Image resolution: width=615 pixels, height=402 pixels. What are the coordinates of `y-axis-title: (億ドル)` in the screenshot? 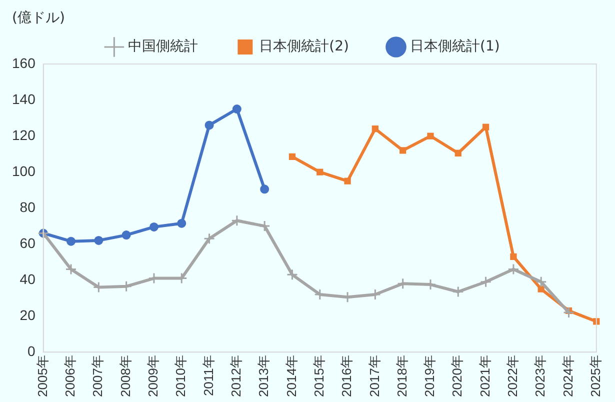 It's located at (38, 18).